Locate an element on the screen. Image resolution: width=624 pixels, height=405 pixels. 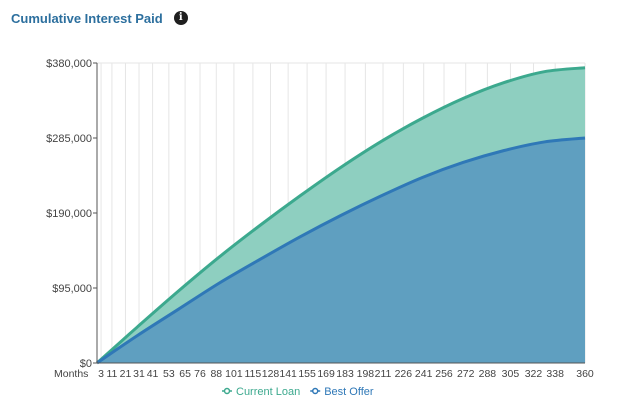
legend-label-best-offer: Best Offer is located at coordinates (349, 392).